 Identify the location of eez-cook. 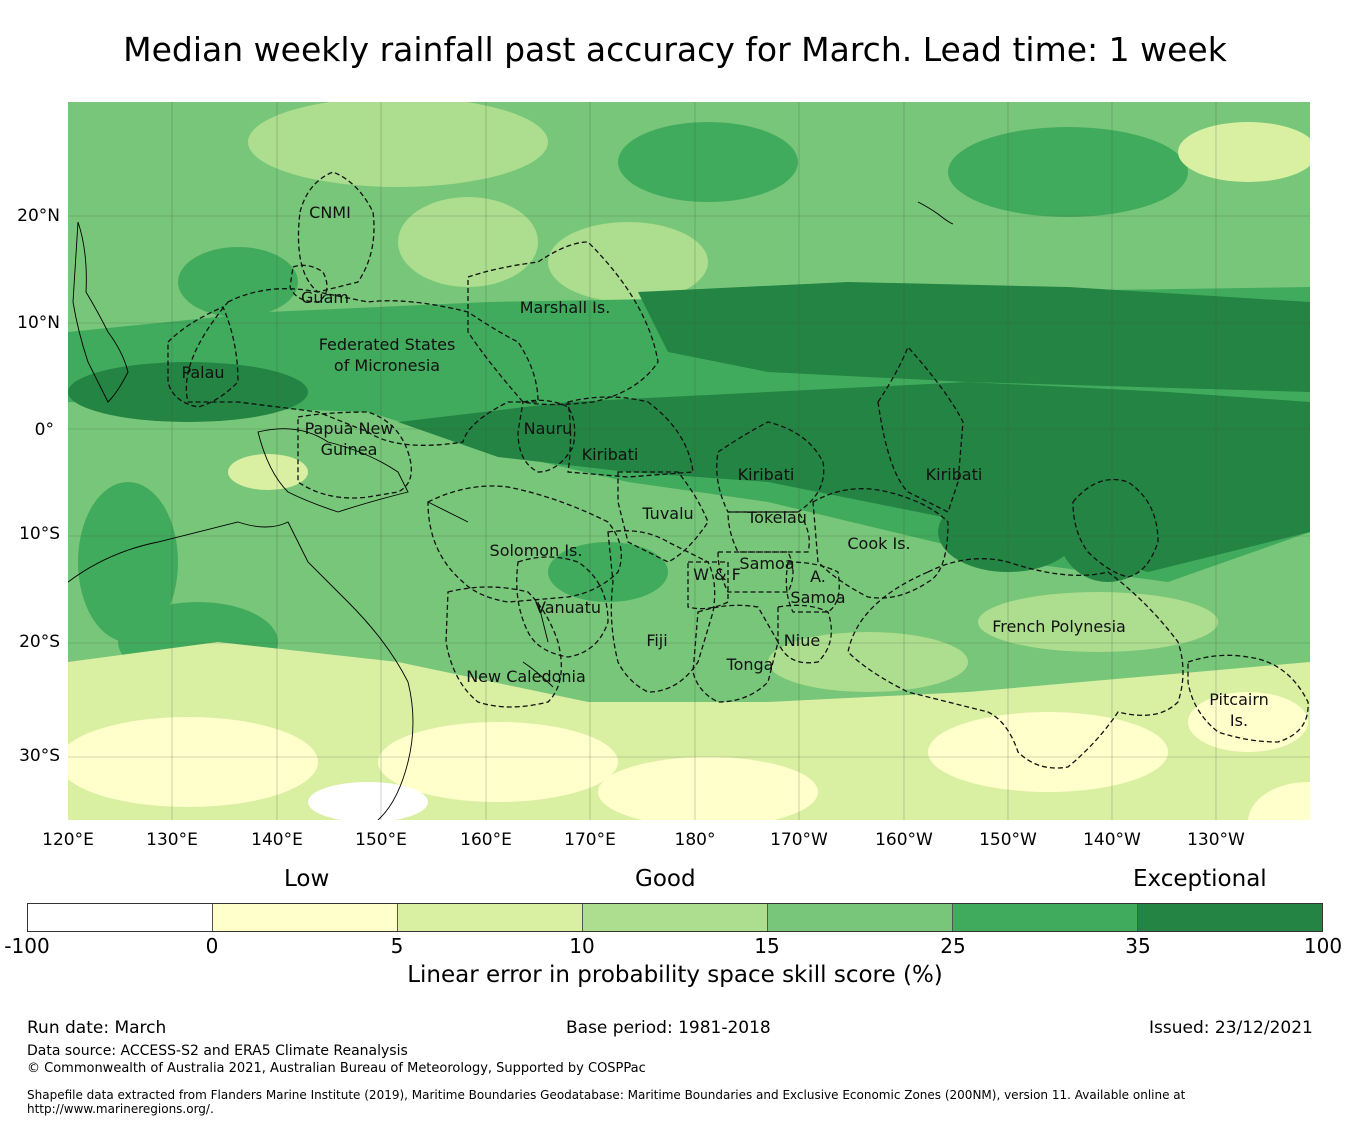
(880, 543).